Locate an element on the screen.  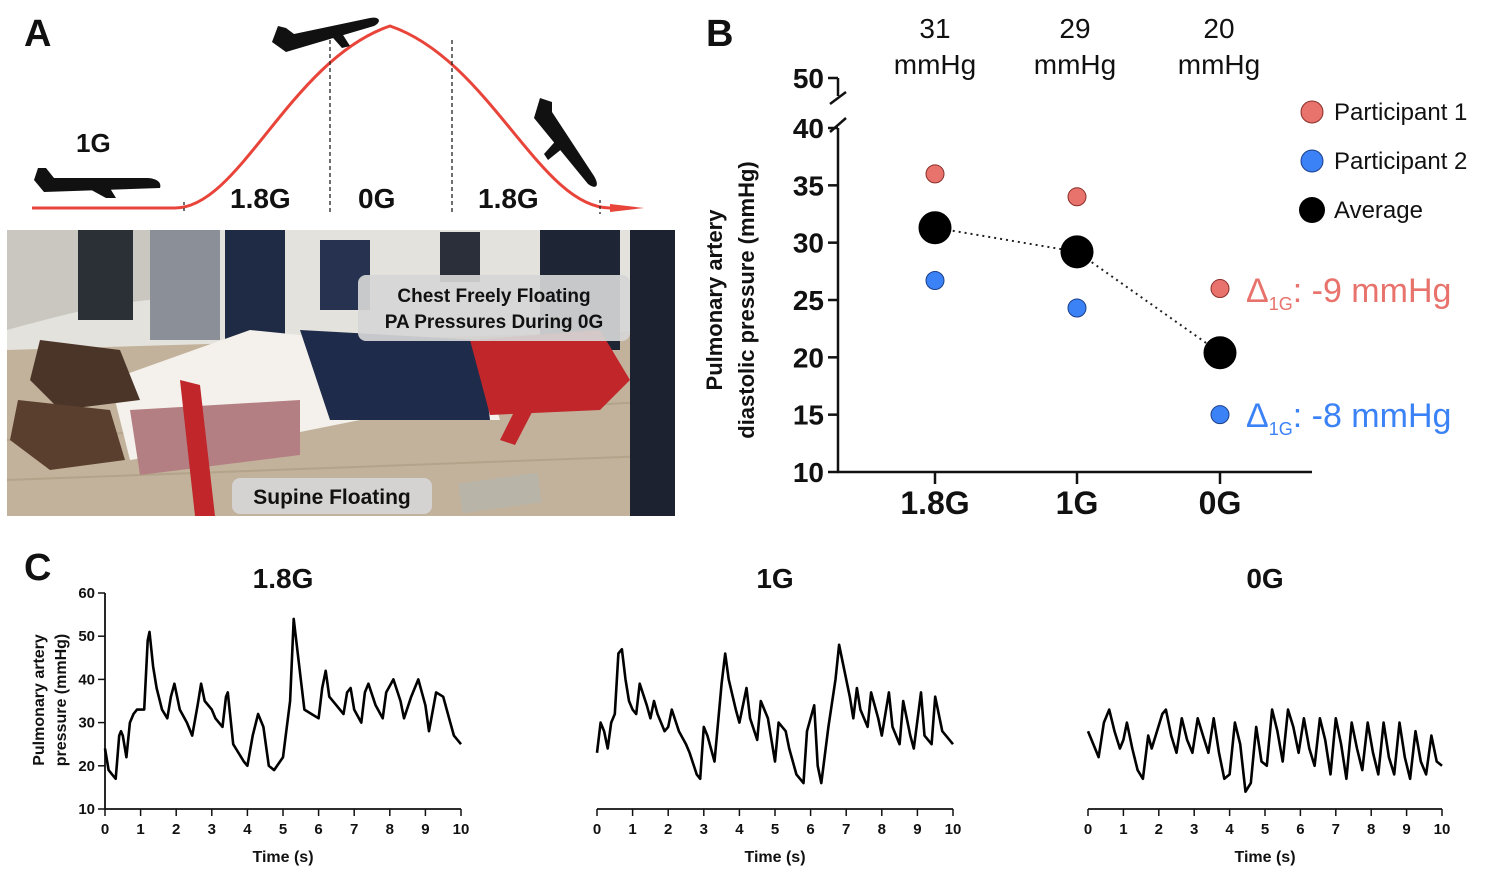
photo-label-box-supine is located at coordinates (332, 496).